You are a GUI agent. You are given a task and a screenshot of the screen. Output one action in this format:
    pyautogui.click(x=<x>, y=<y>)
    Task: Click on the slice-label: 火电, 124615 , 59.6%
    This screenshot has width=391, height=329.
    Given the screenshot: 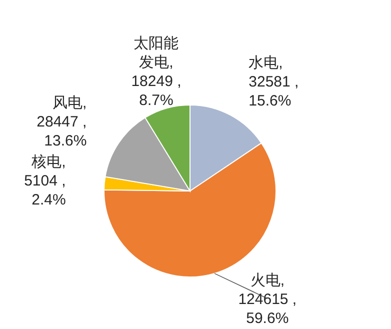 What is the action you would take?
    pyautogui.click(x=267, y=299)
    